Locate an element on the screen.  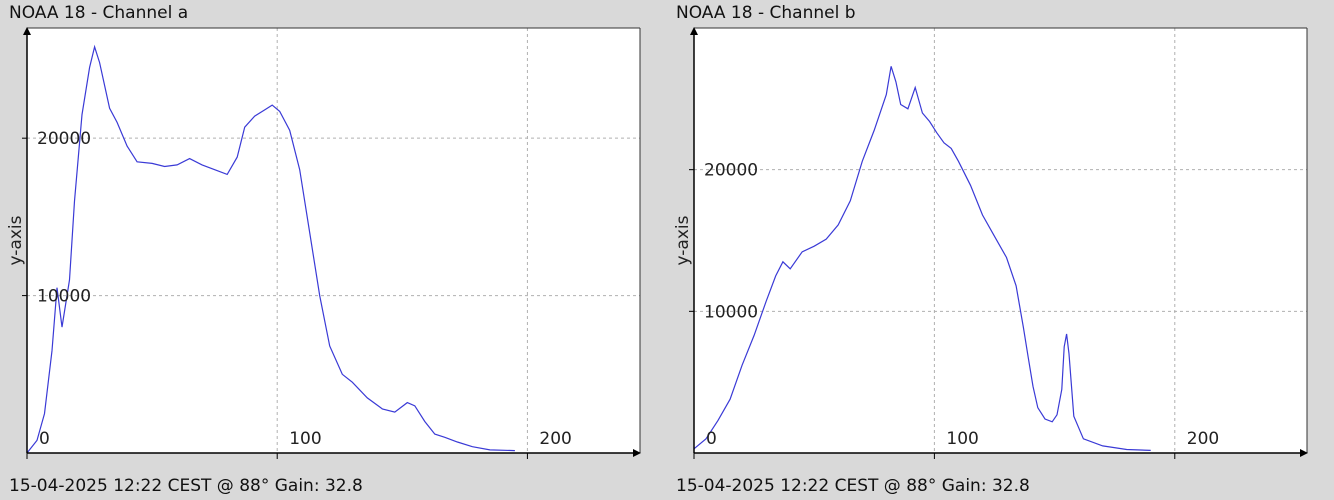
chart-title: NOAA 18 - Channel b is located at coordinates (766, 13).